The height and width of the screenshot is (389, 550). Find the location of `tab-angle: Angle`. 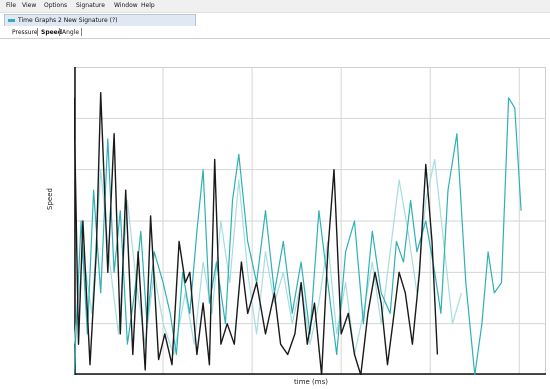

tab-angle: Angle is located at coordinates (71, 32).